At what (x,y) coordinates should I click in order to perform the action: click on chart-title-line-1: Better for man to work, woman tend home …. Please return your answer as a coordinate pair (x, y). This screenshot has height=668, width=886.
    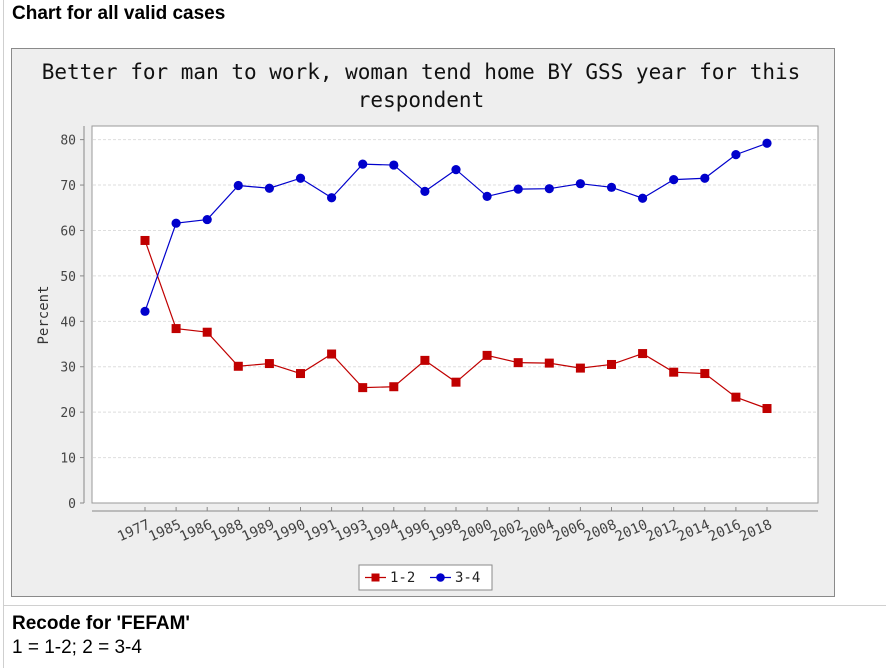
    Looking at the image, I should click on (421, 72).